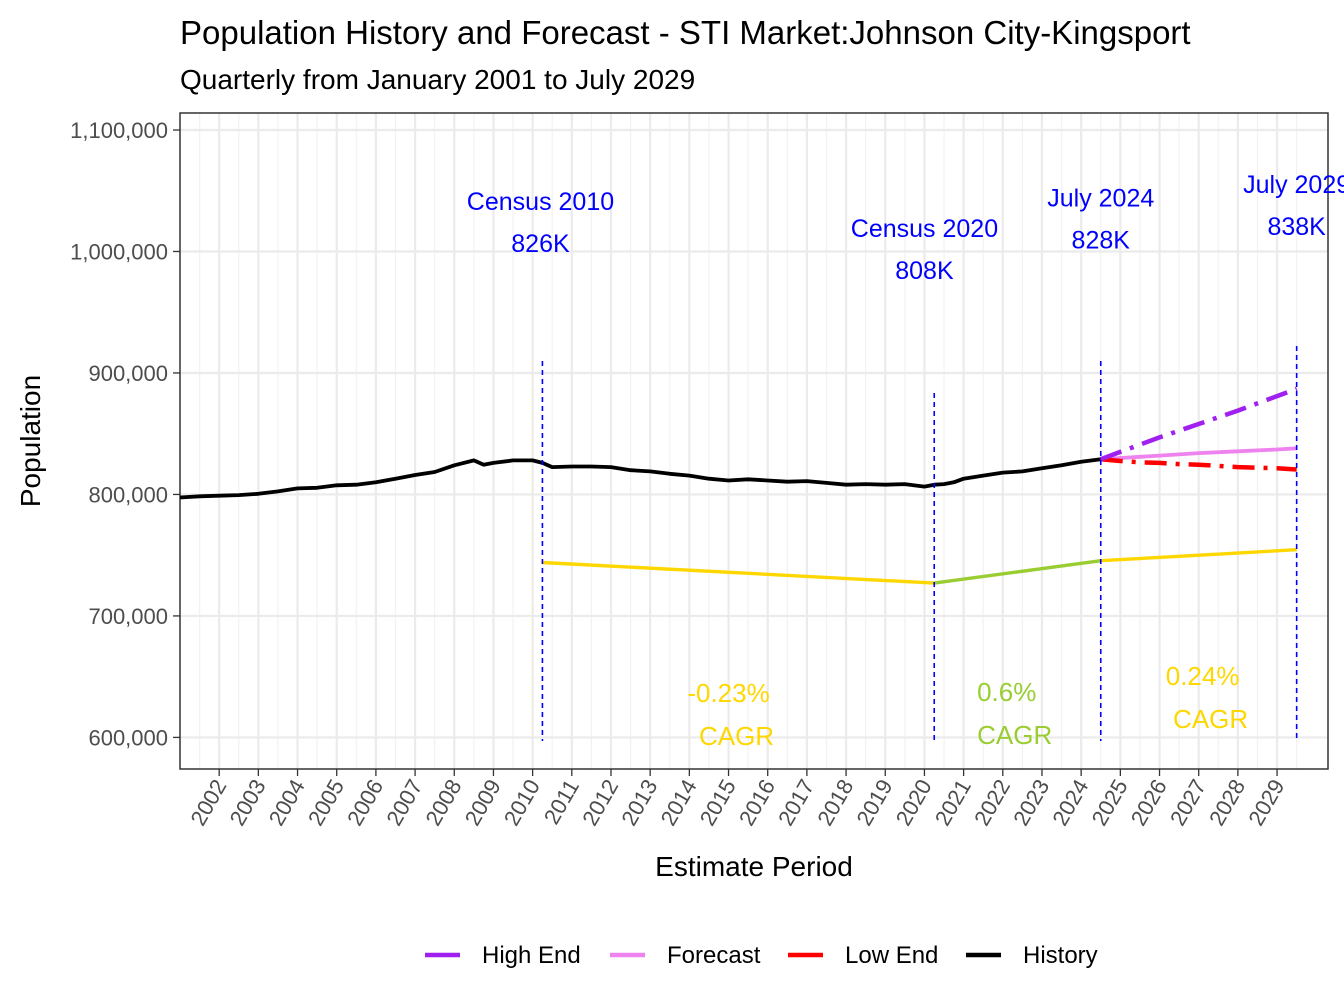 The width and height of the screenshot is (1344, 1008). What do you see at coordinates (1017, 572) in the screenshot?
I see `series-cagr-2020-2024-line` at bounding box center [1017, 572].